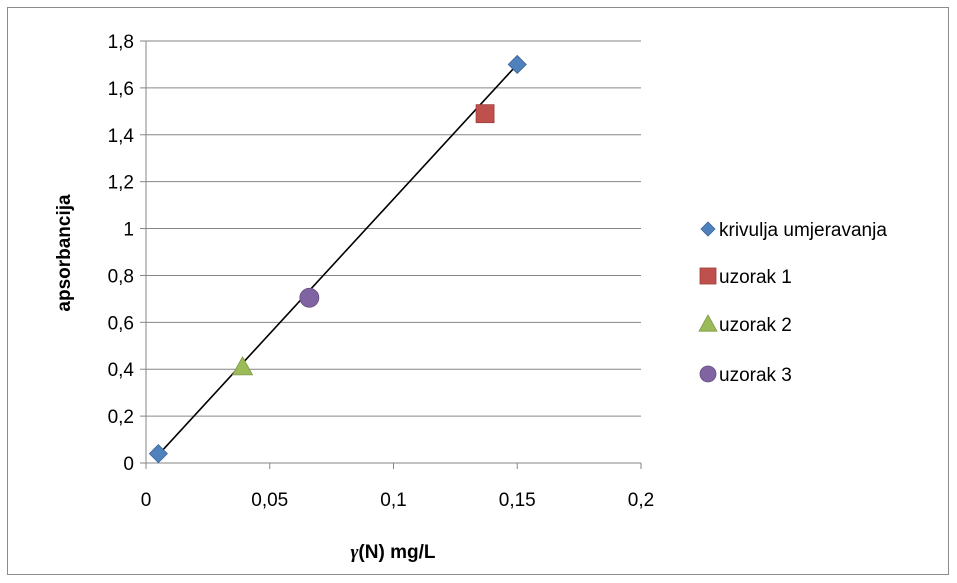  What do you see at coordinates (128, 464) in the screenshot?
I see `y-tick-label: 0` at bounding box center [128, 464].